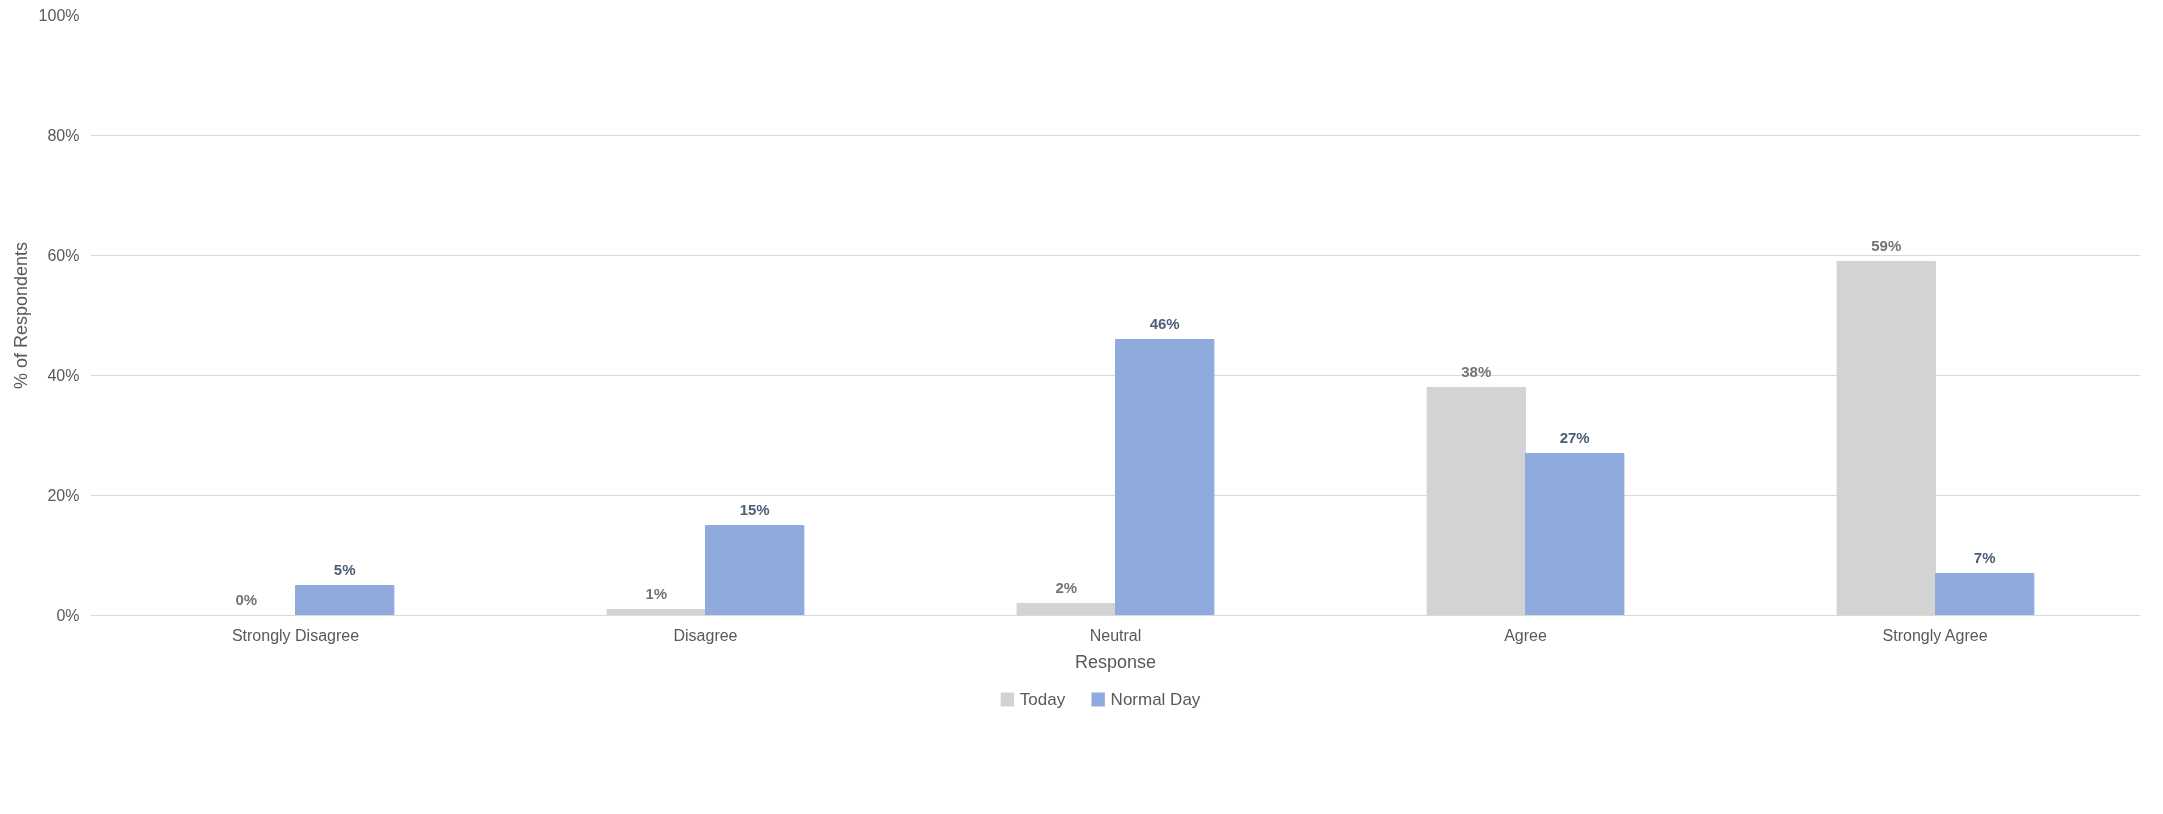  Describe the element at coordinates (754, 509) in the screenshot. I see `data-label: 15%` at that location.